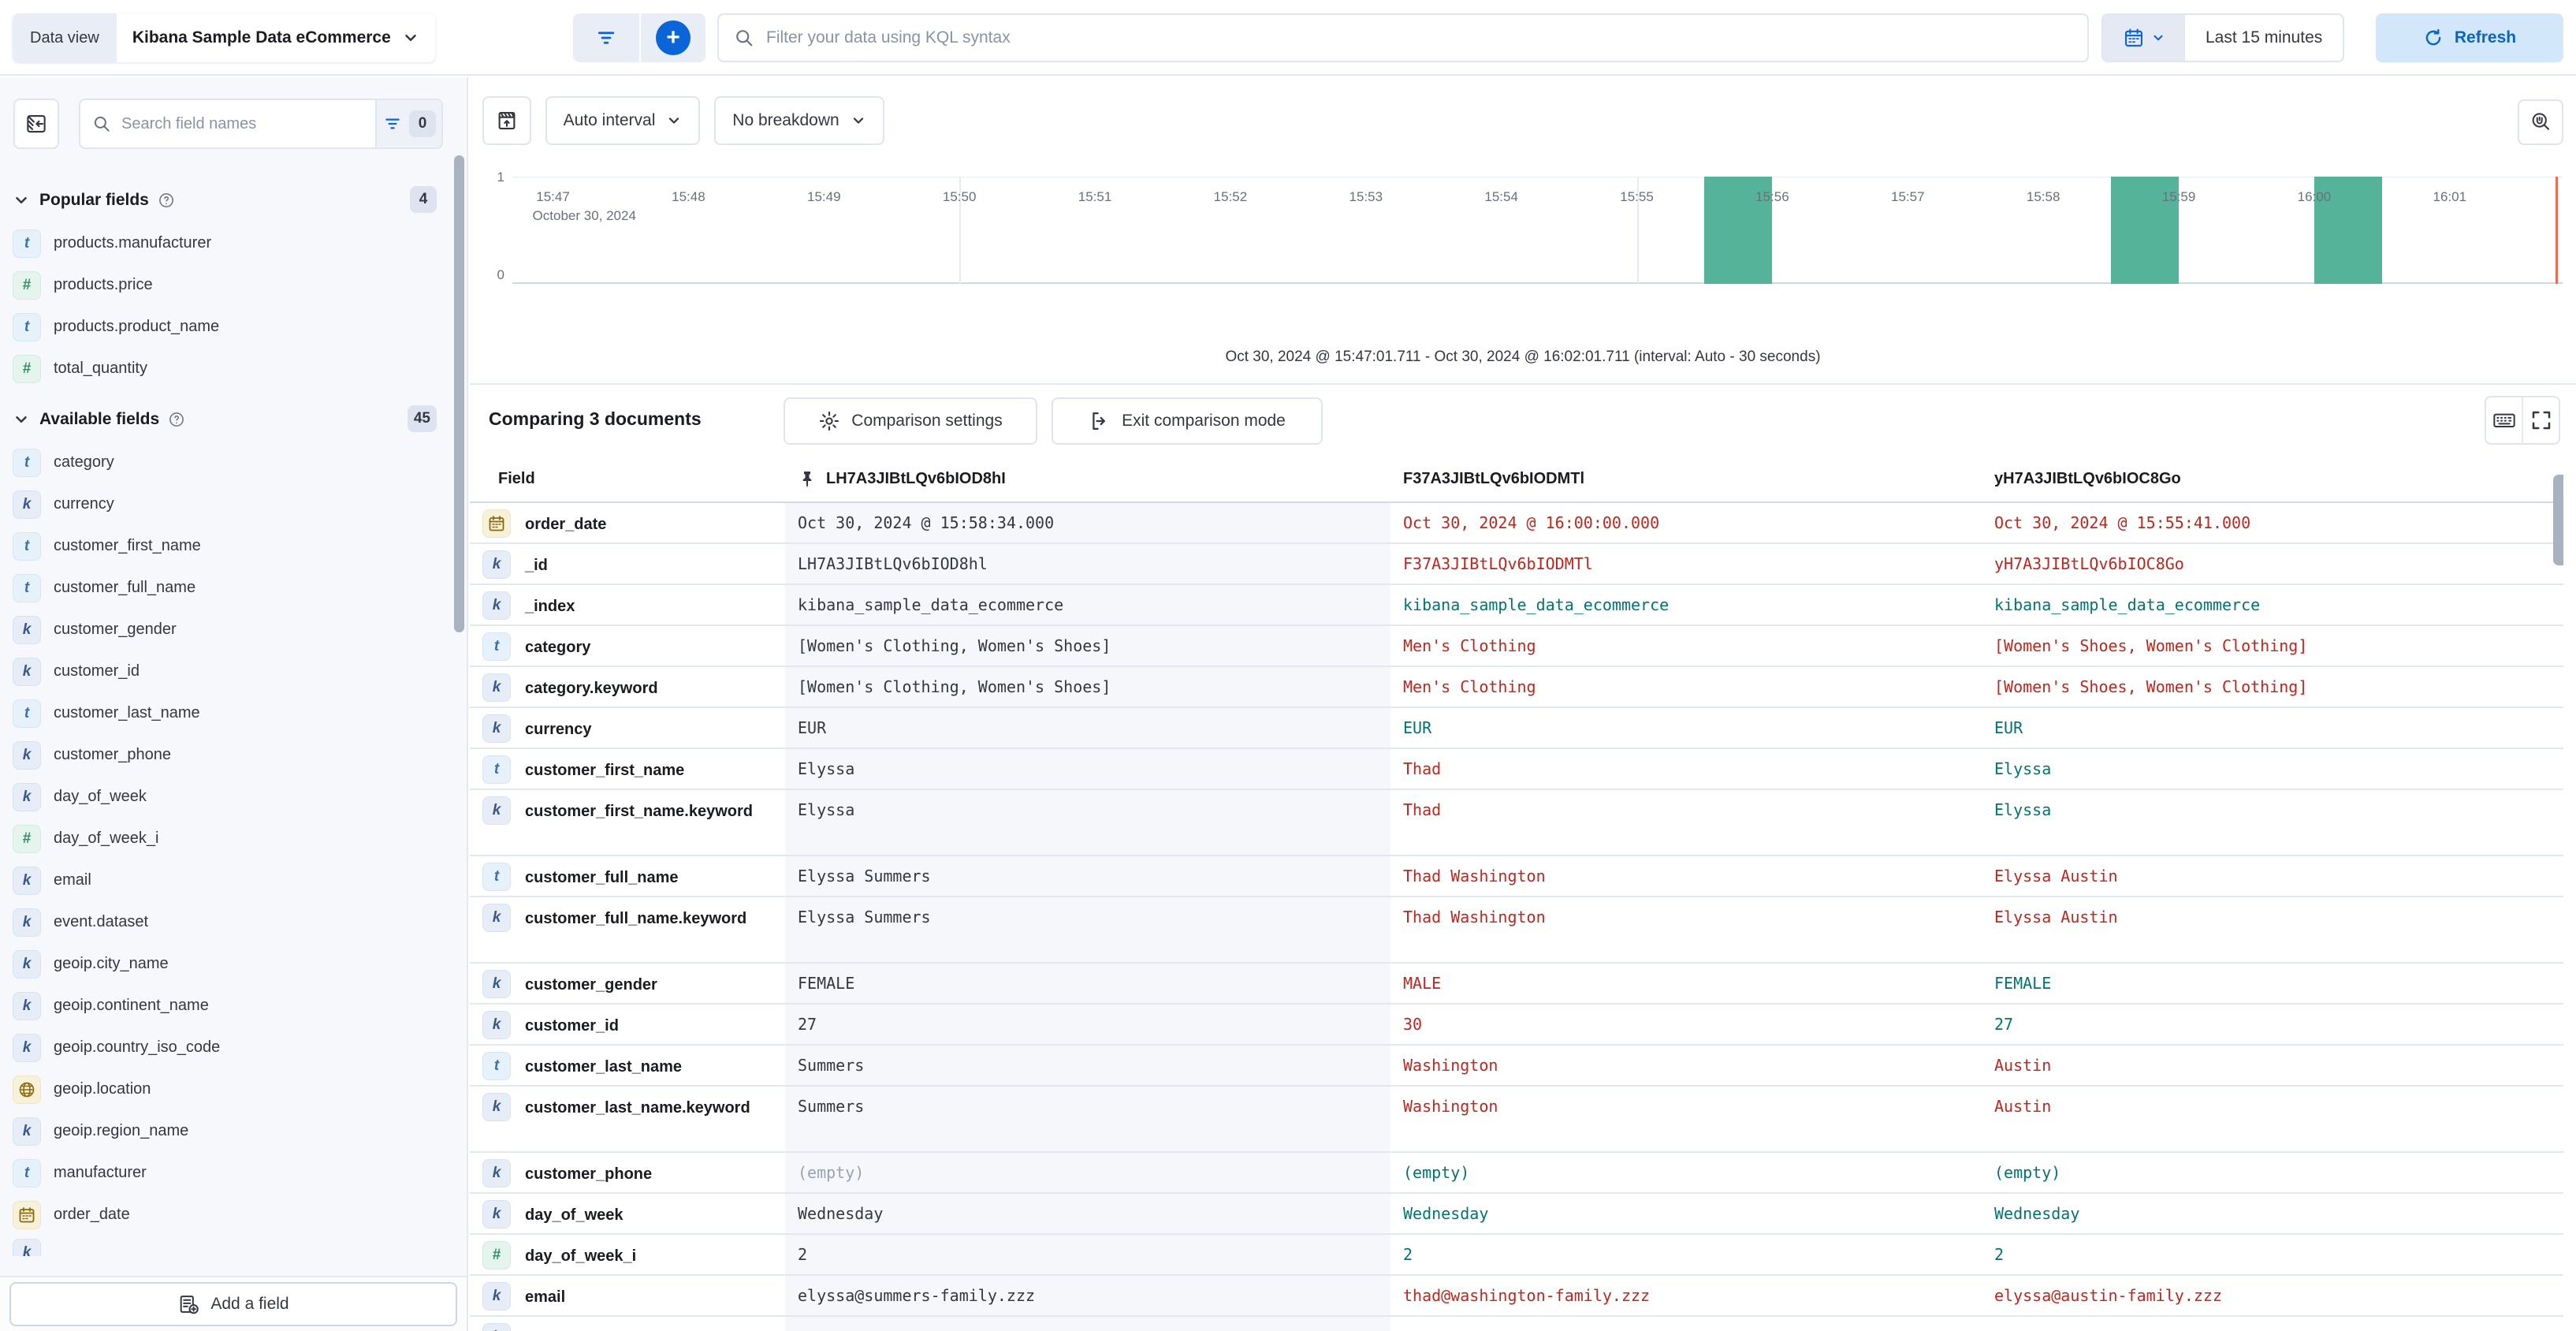 This screenshot has height=1331, width=2576. Describe the element at coordinates (228, 1215) in the screenshot. I see `sidebar-field-order_date: order_date` at that location.